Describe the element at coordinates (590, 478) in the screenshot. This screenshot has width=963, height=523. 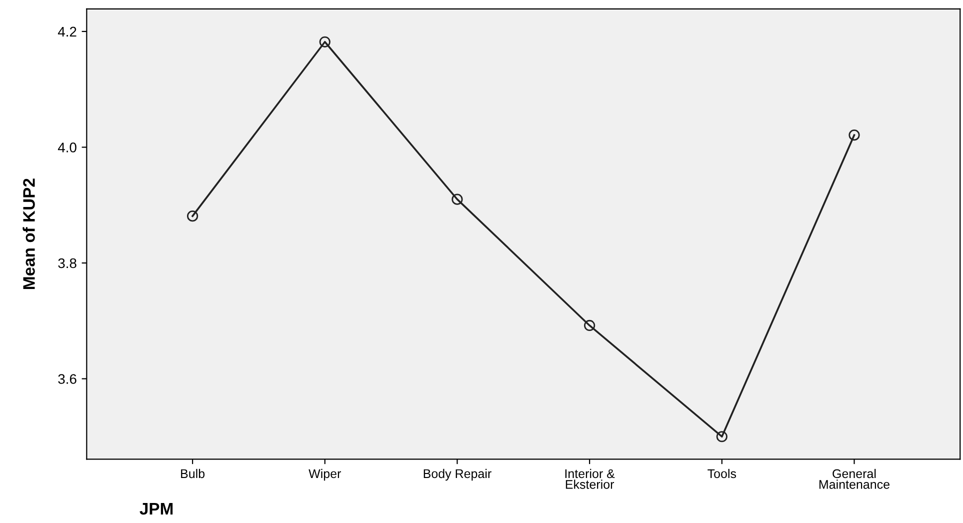
I see `x-tick-label: Interior & Eksterior` at that location.